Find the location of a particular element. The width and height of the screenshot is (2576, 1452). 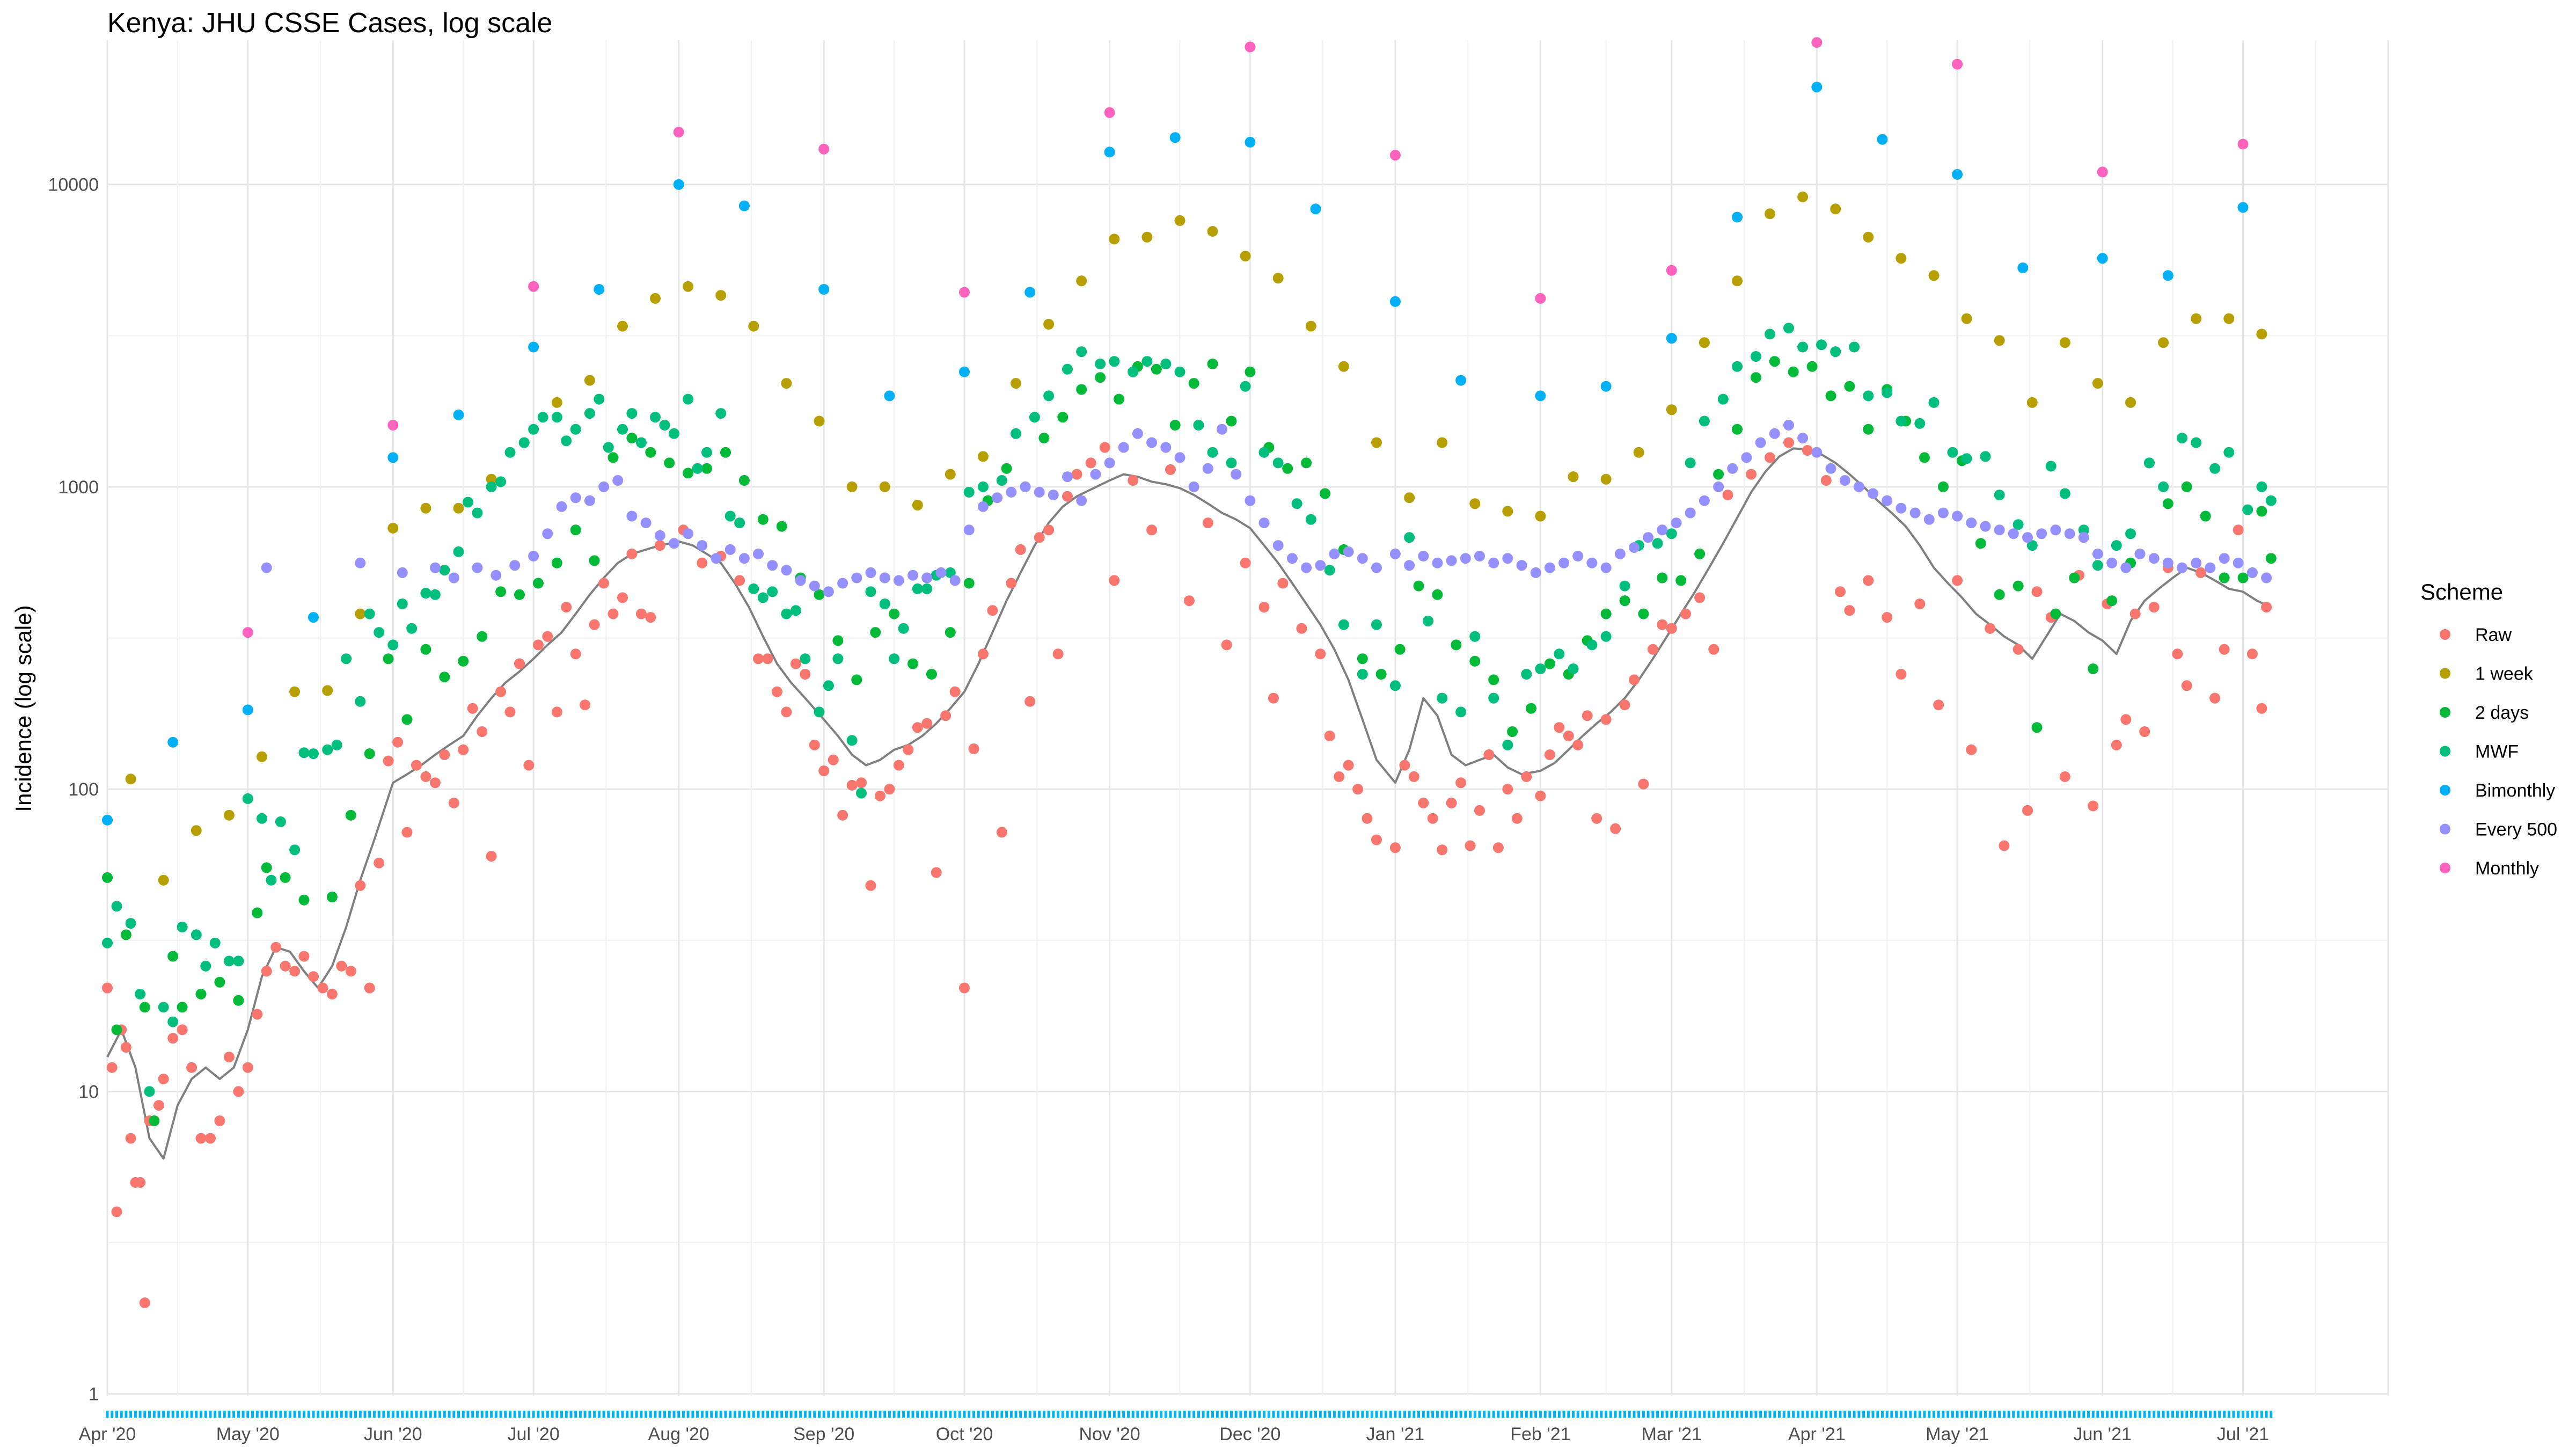

legend-label: MWF is located at coordinates (2497, 752).